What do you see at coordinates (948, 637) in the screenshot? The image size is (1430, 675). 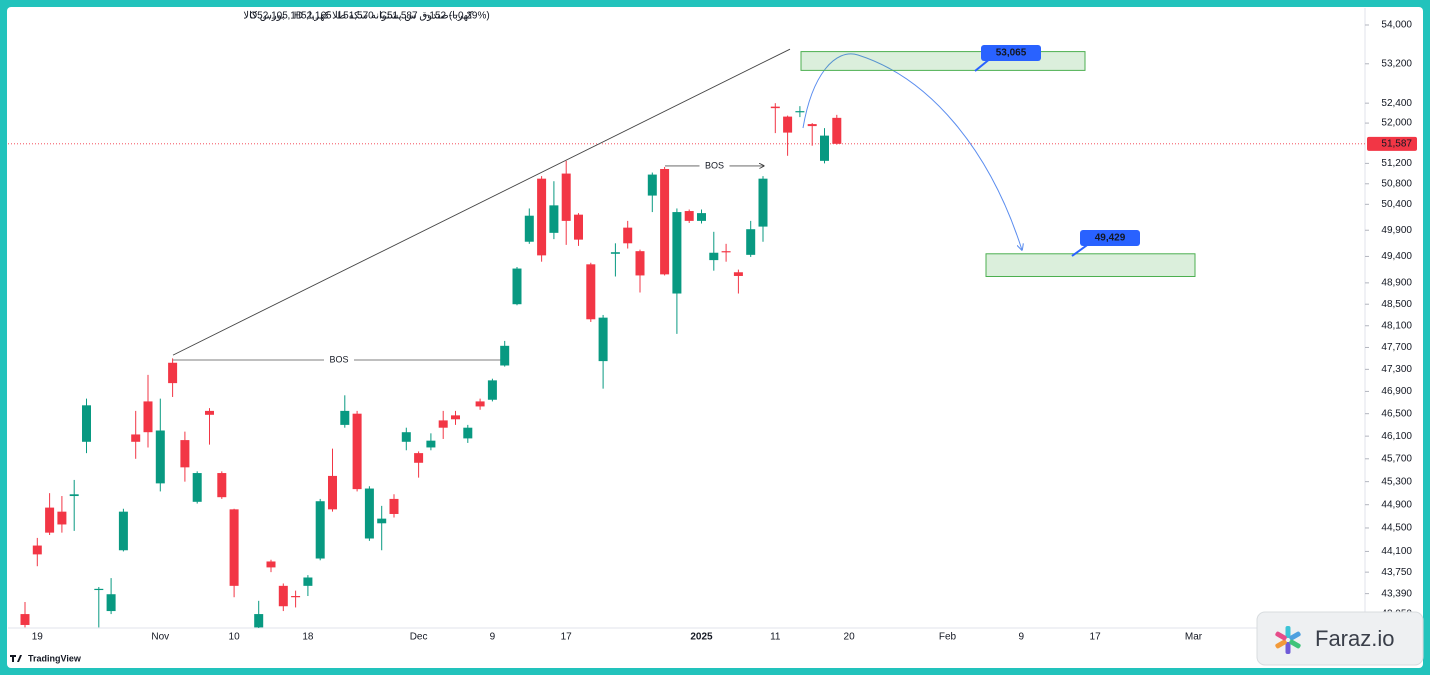 I see `x-tick-label: Feb` at bounding box center [948, 637].